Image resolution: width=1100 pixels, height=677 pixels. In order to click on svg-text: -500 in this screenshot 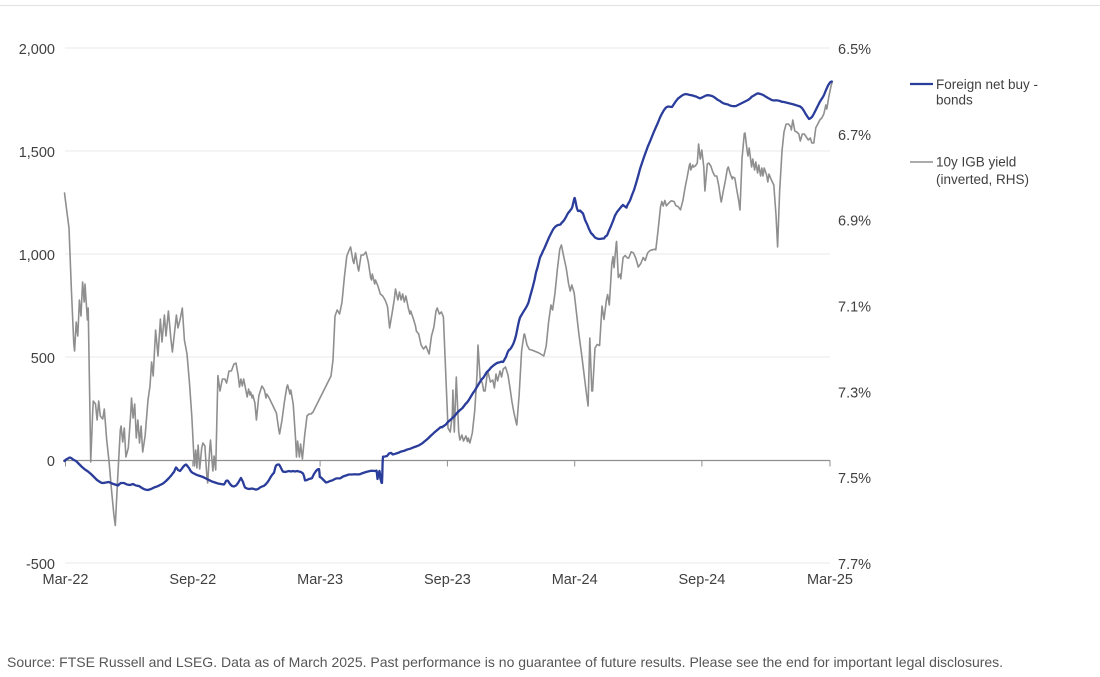, I will do `click(40, 565)`.